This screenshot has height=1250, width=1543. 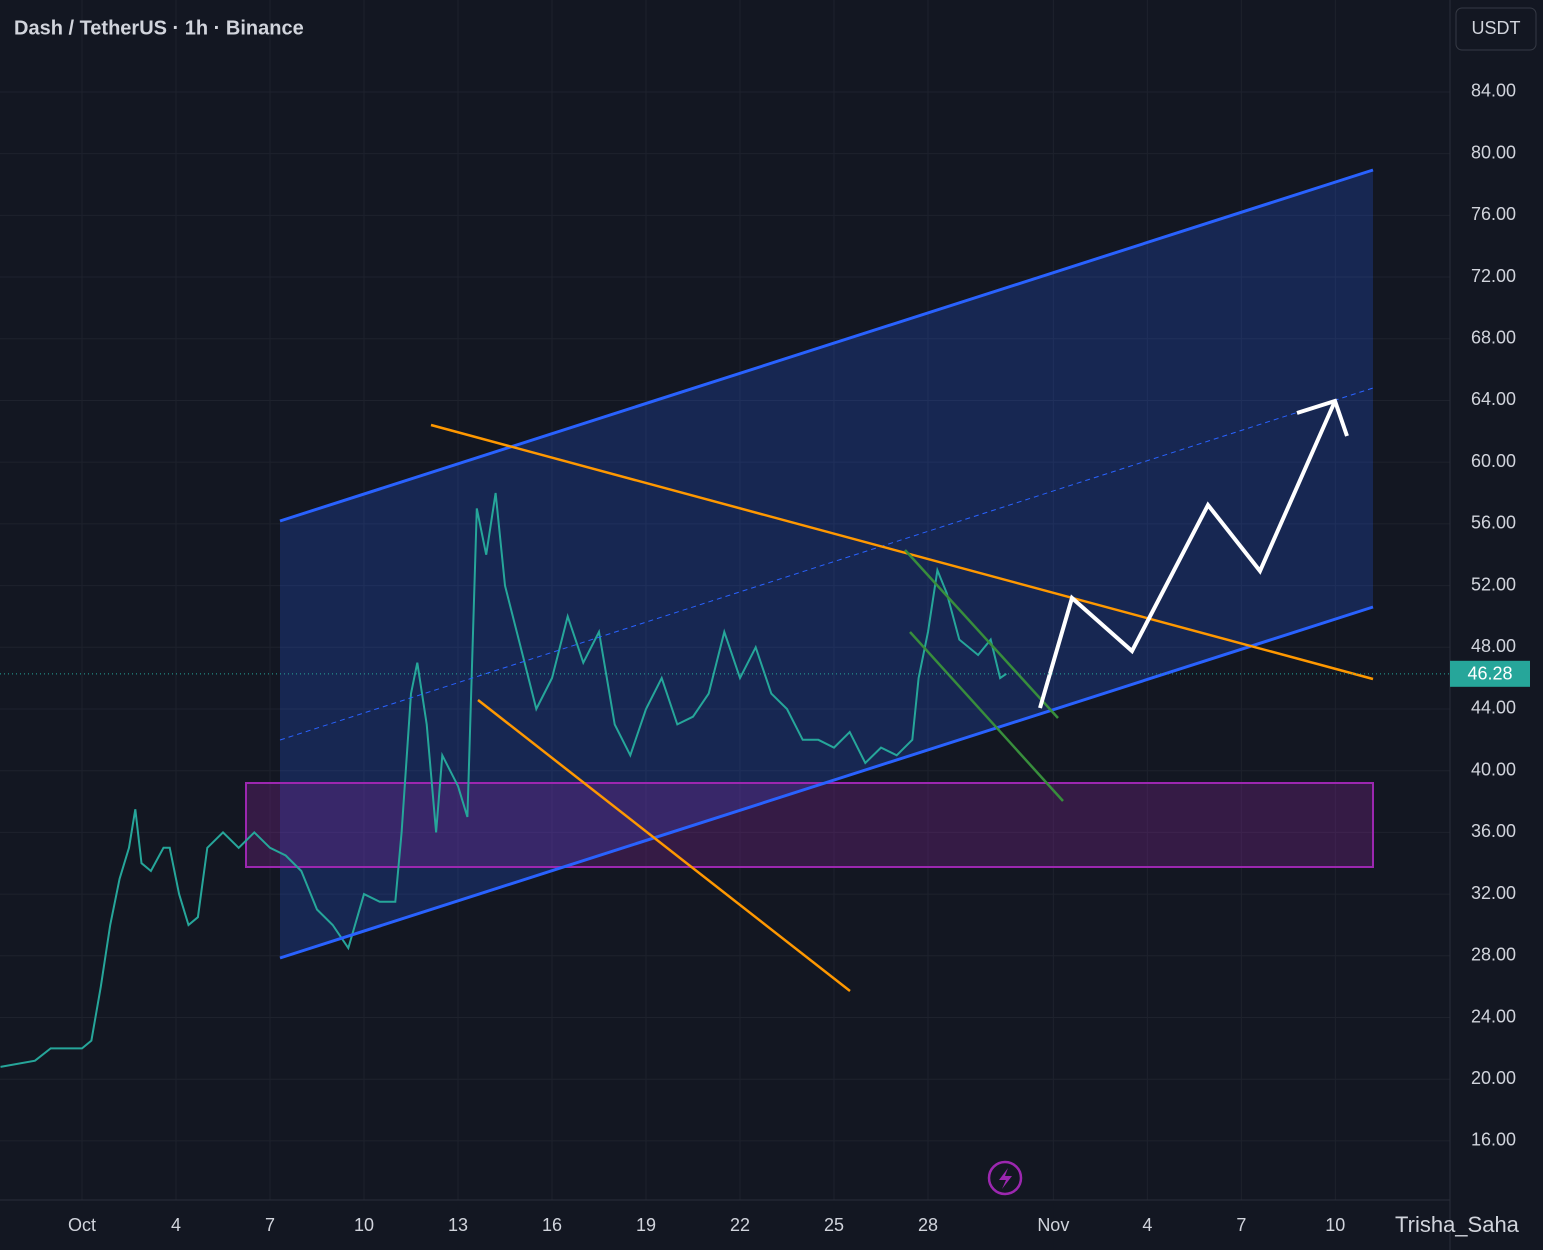 What do you see at coordinates (809, 825) in the screenshot?
I see `support-zone` at bounding box center [809, 825].